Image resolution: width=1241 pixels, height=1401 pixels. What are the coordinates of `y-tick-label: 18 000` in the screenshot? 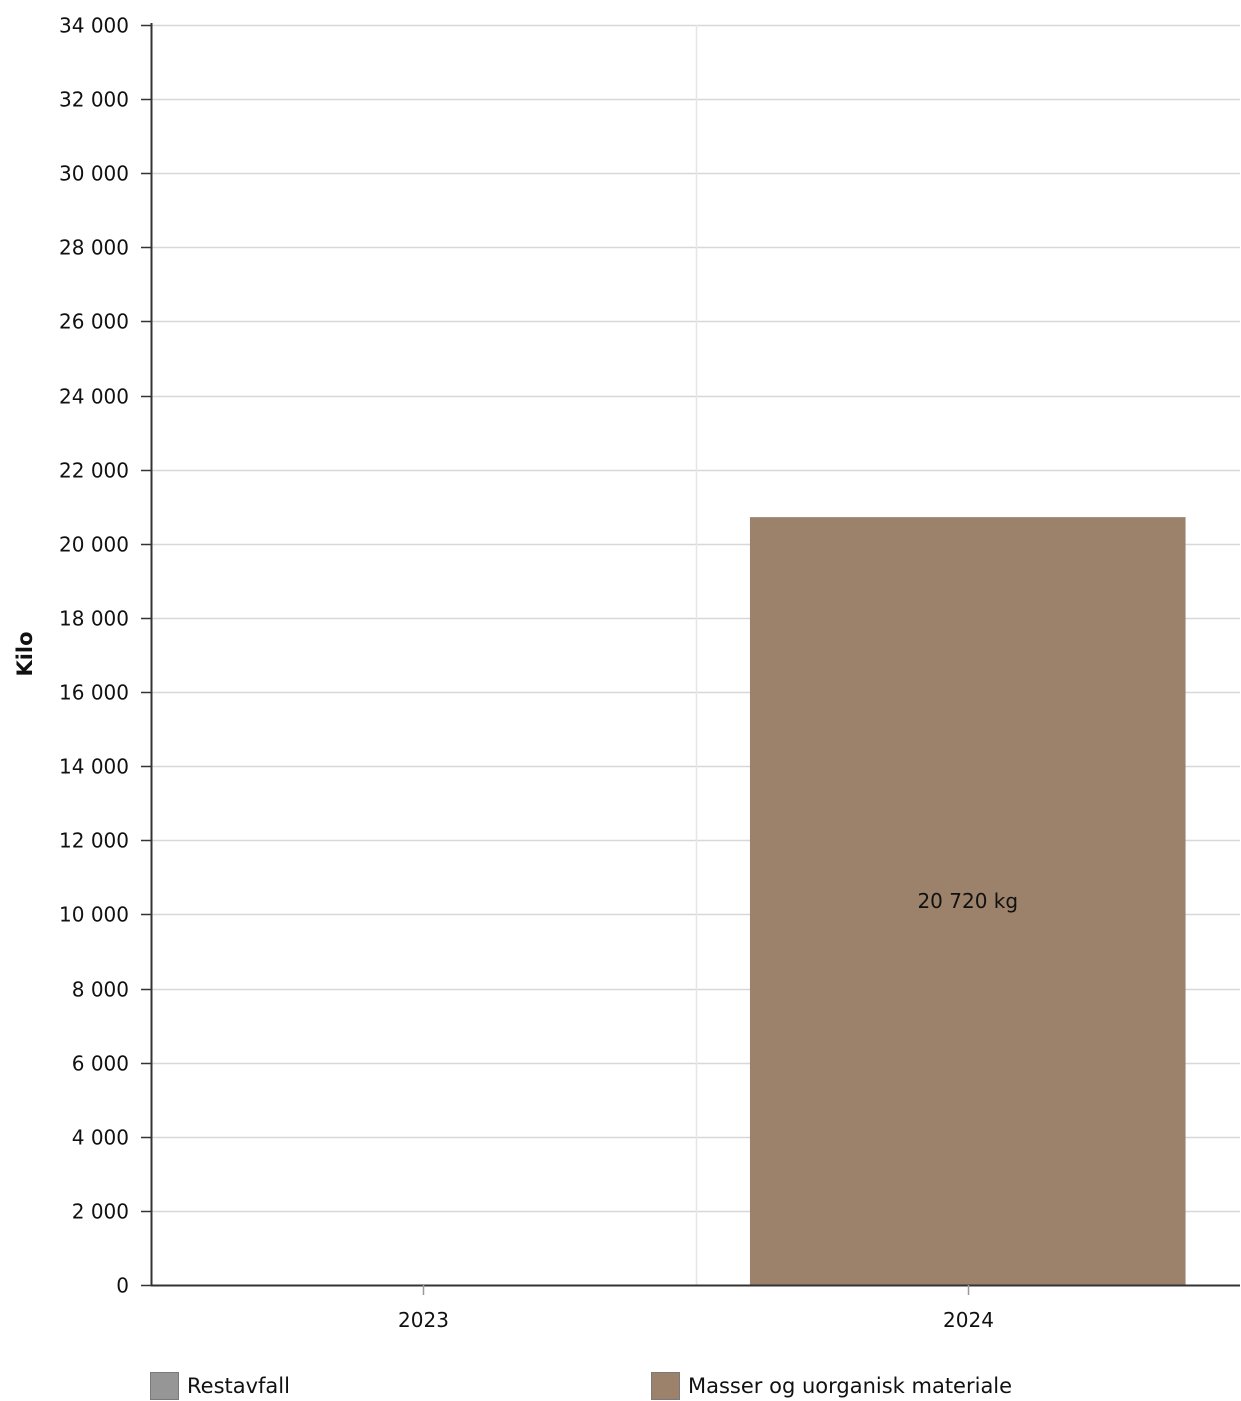 It's located at (94, 619).